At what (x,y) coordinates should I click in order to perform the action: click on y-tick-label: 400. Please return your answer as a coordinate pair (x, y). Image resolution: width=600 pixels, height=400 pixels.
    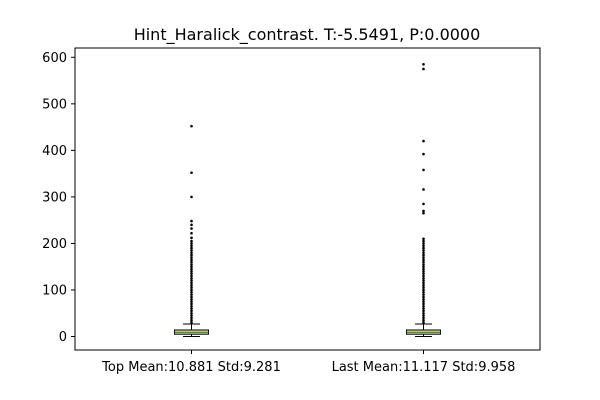
    Looking at the image, I should click on (54, 151).